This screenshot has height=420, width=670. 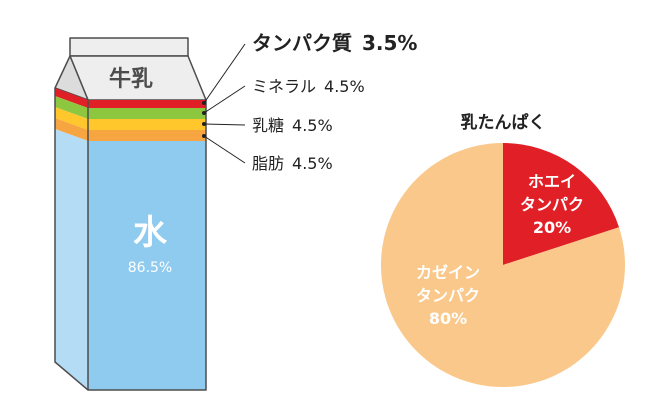 I want to click on carton-top-label: 牛乳, so click(x=131, y=79).